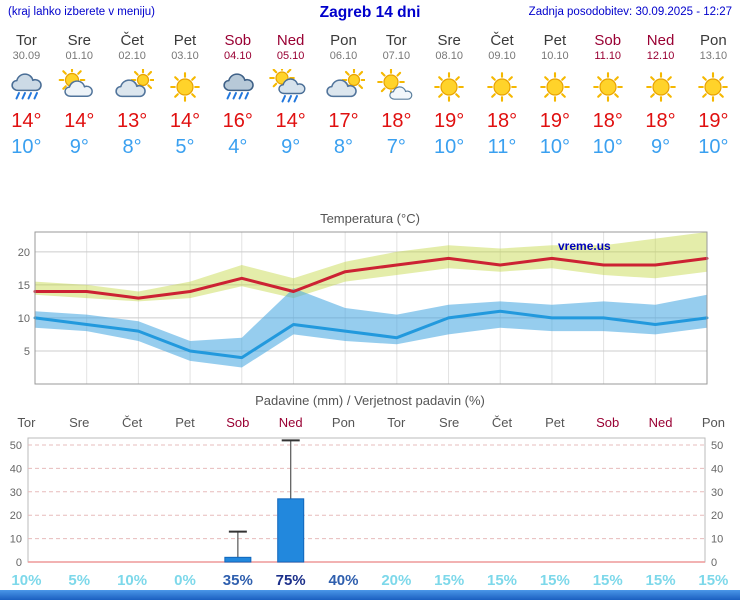 The width and height of the screenshot is (740, 600). Describe the element at coordinates (717, 469) in the screenshot. I see `y-tick-label-right: 40` at that location.